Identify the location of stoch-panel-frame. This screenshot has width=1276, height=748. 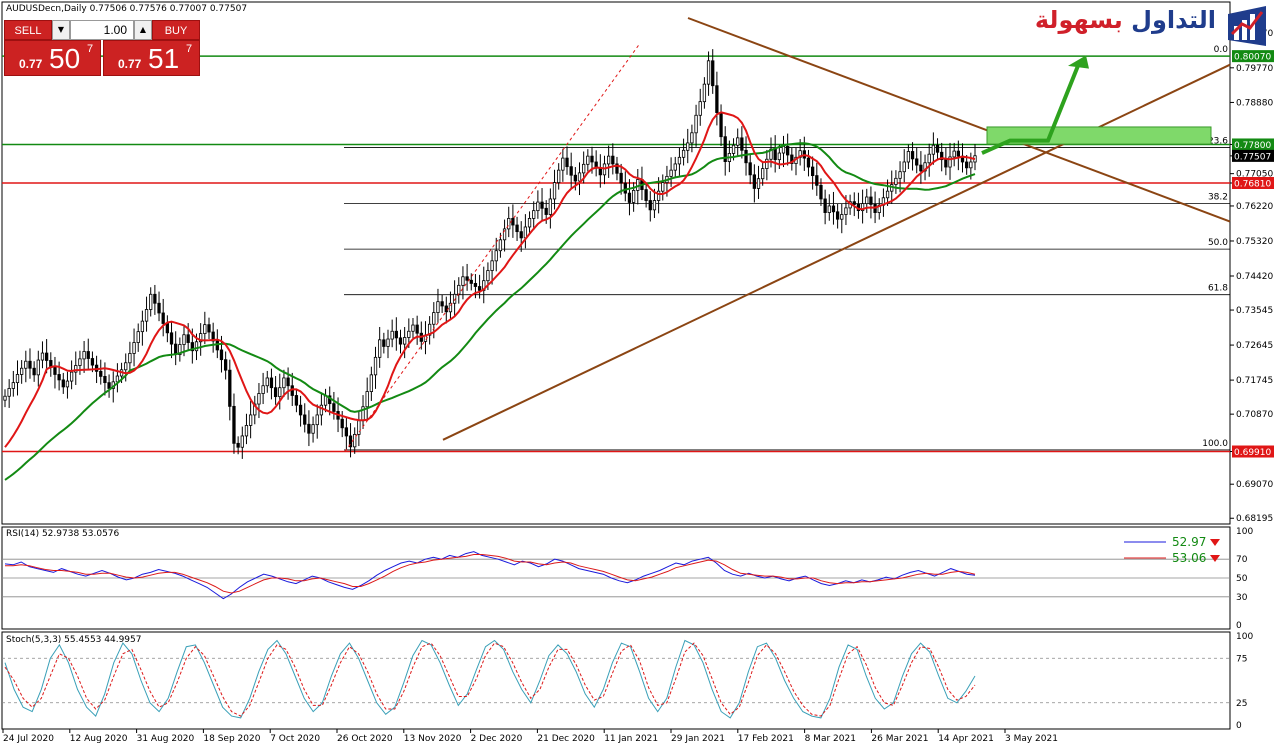
(616, 680).